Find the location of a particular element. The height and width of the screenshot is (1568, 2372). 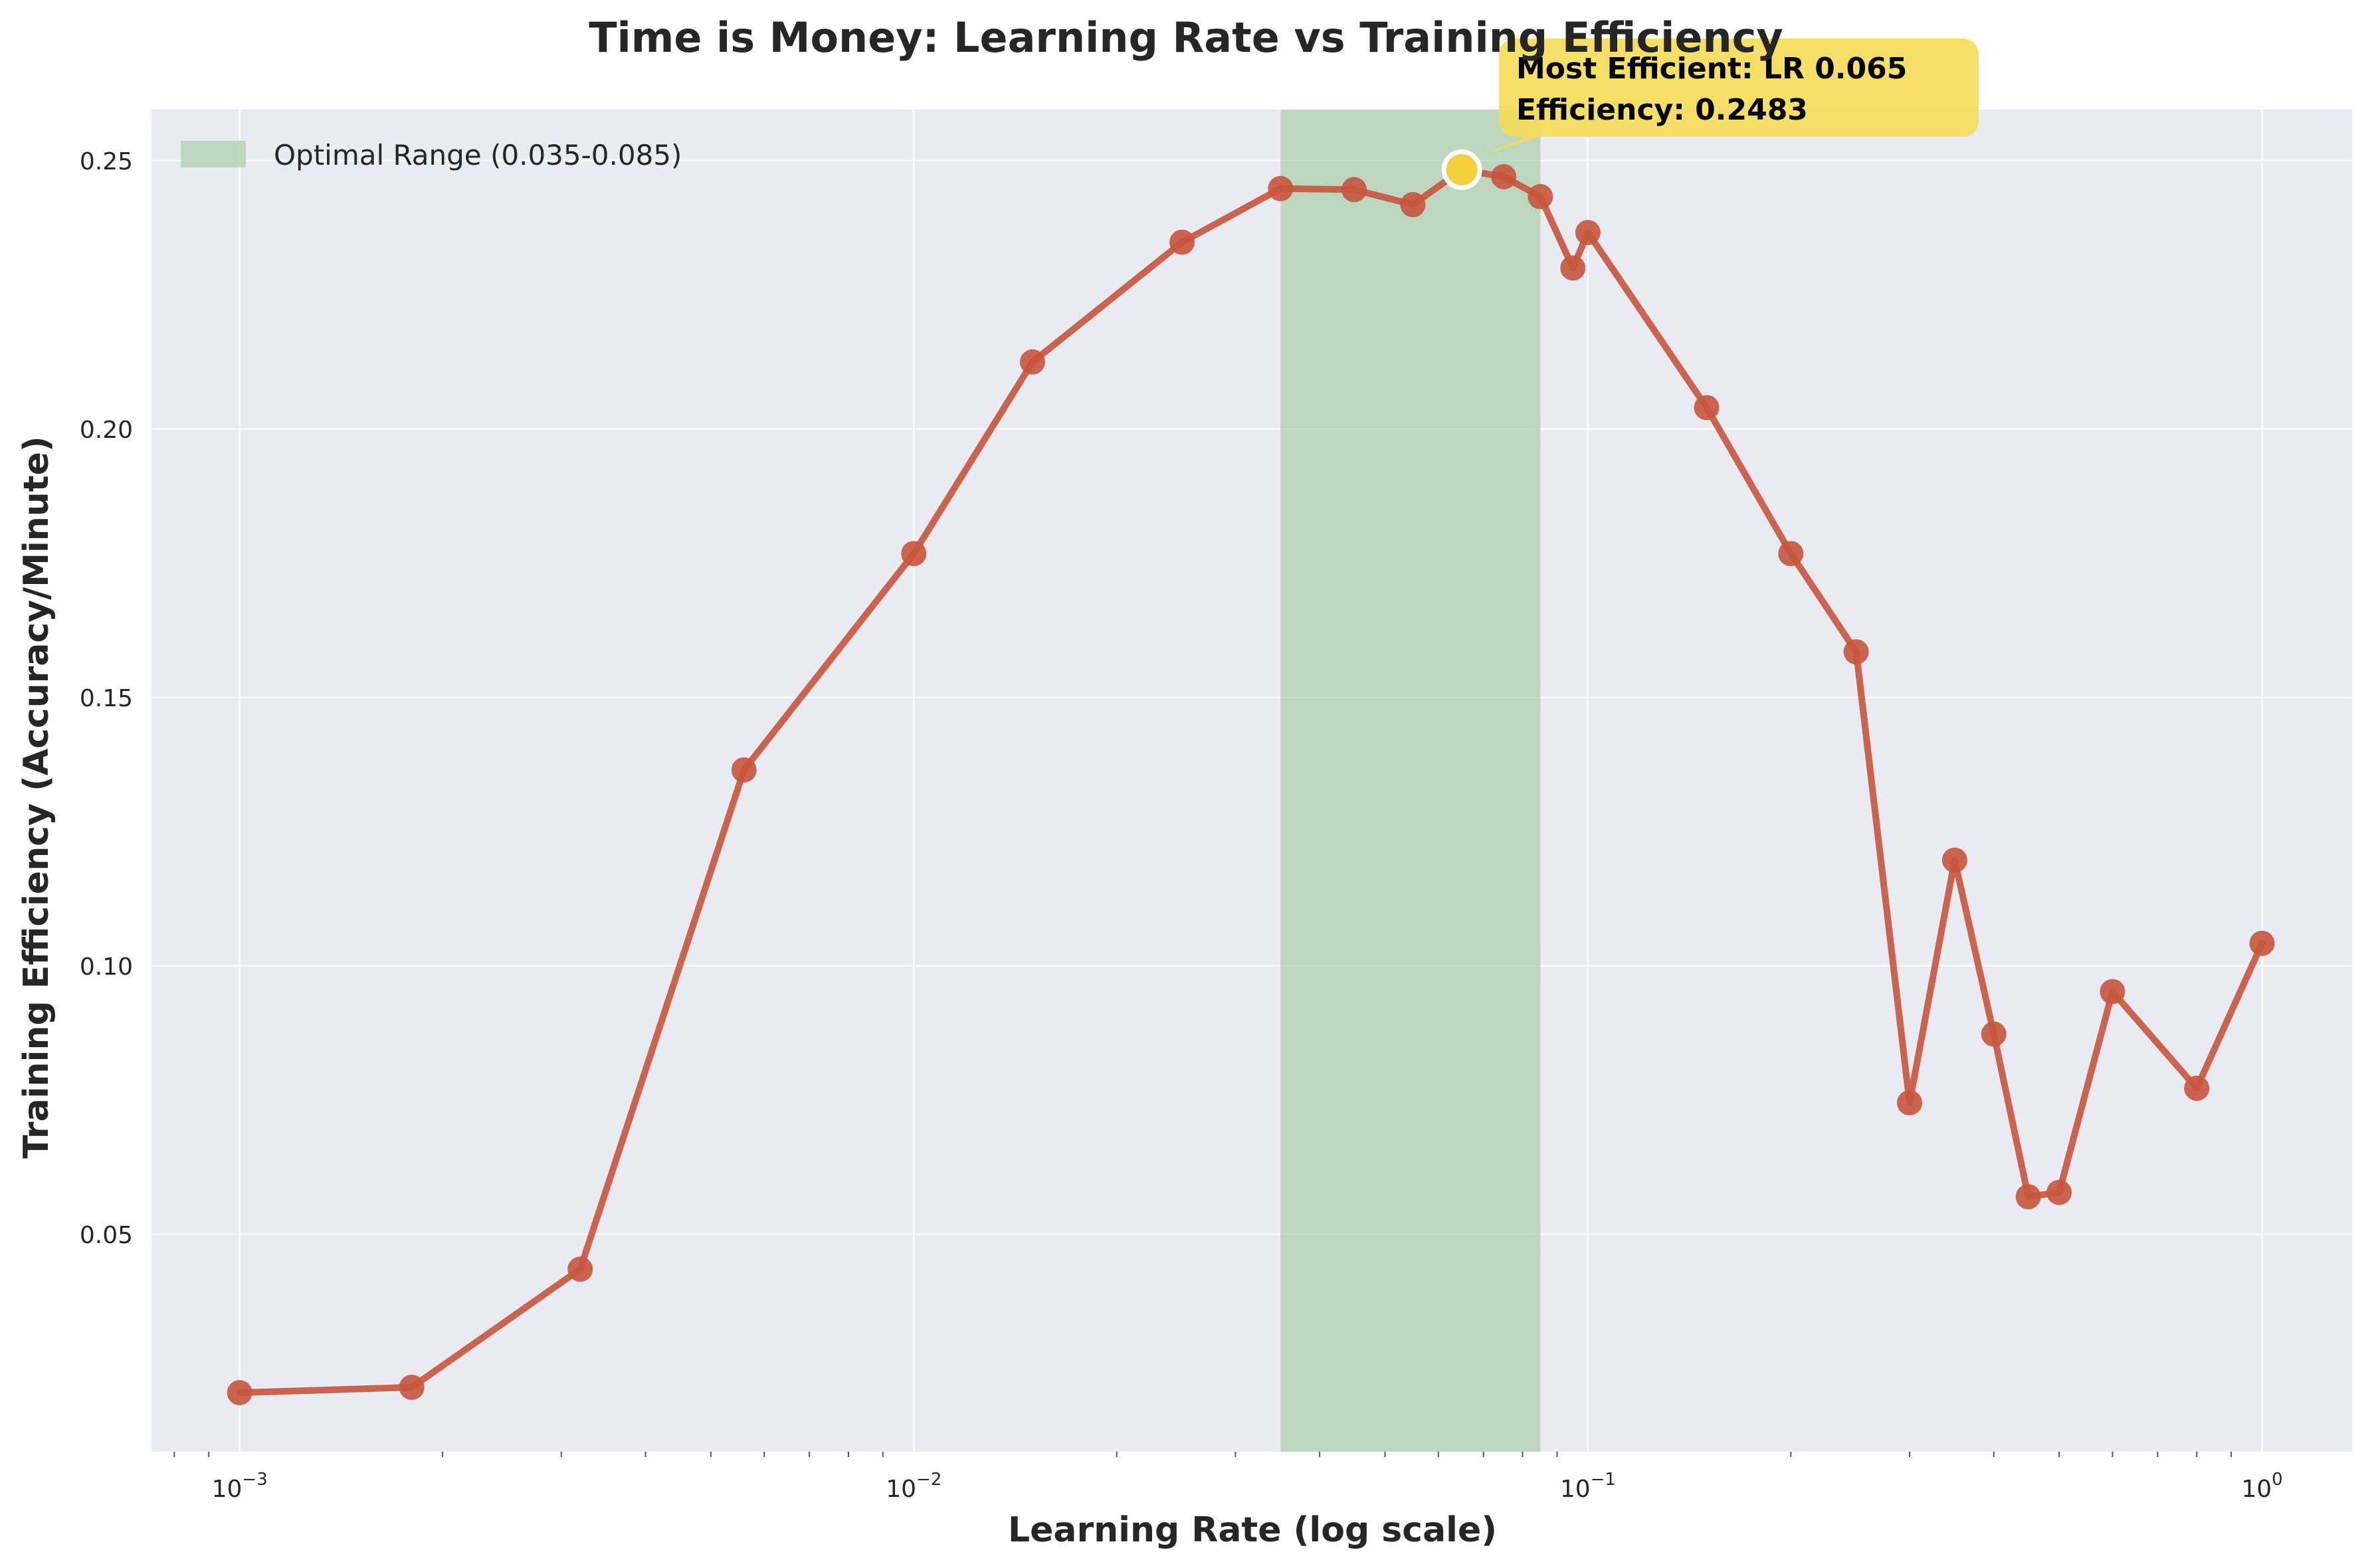

x-tick-label: 10⁻² is located at coordinates (913, 1486).